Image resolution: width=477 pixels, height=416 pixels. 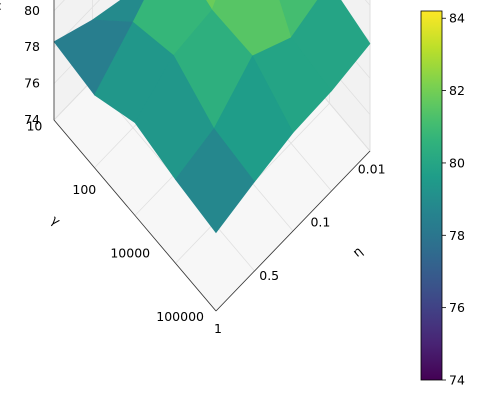 What do you see at coordinates (84, 189) in the screenshot?
I see `gamma-tick-label: 100` at bounding box center [84, 189].